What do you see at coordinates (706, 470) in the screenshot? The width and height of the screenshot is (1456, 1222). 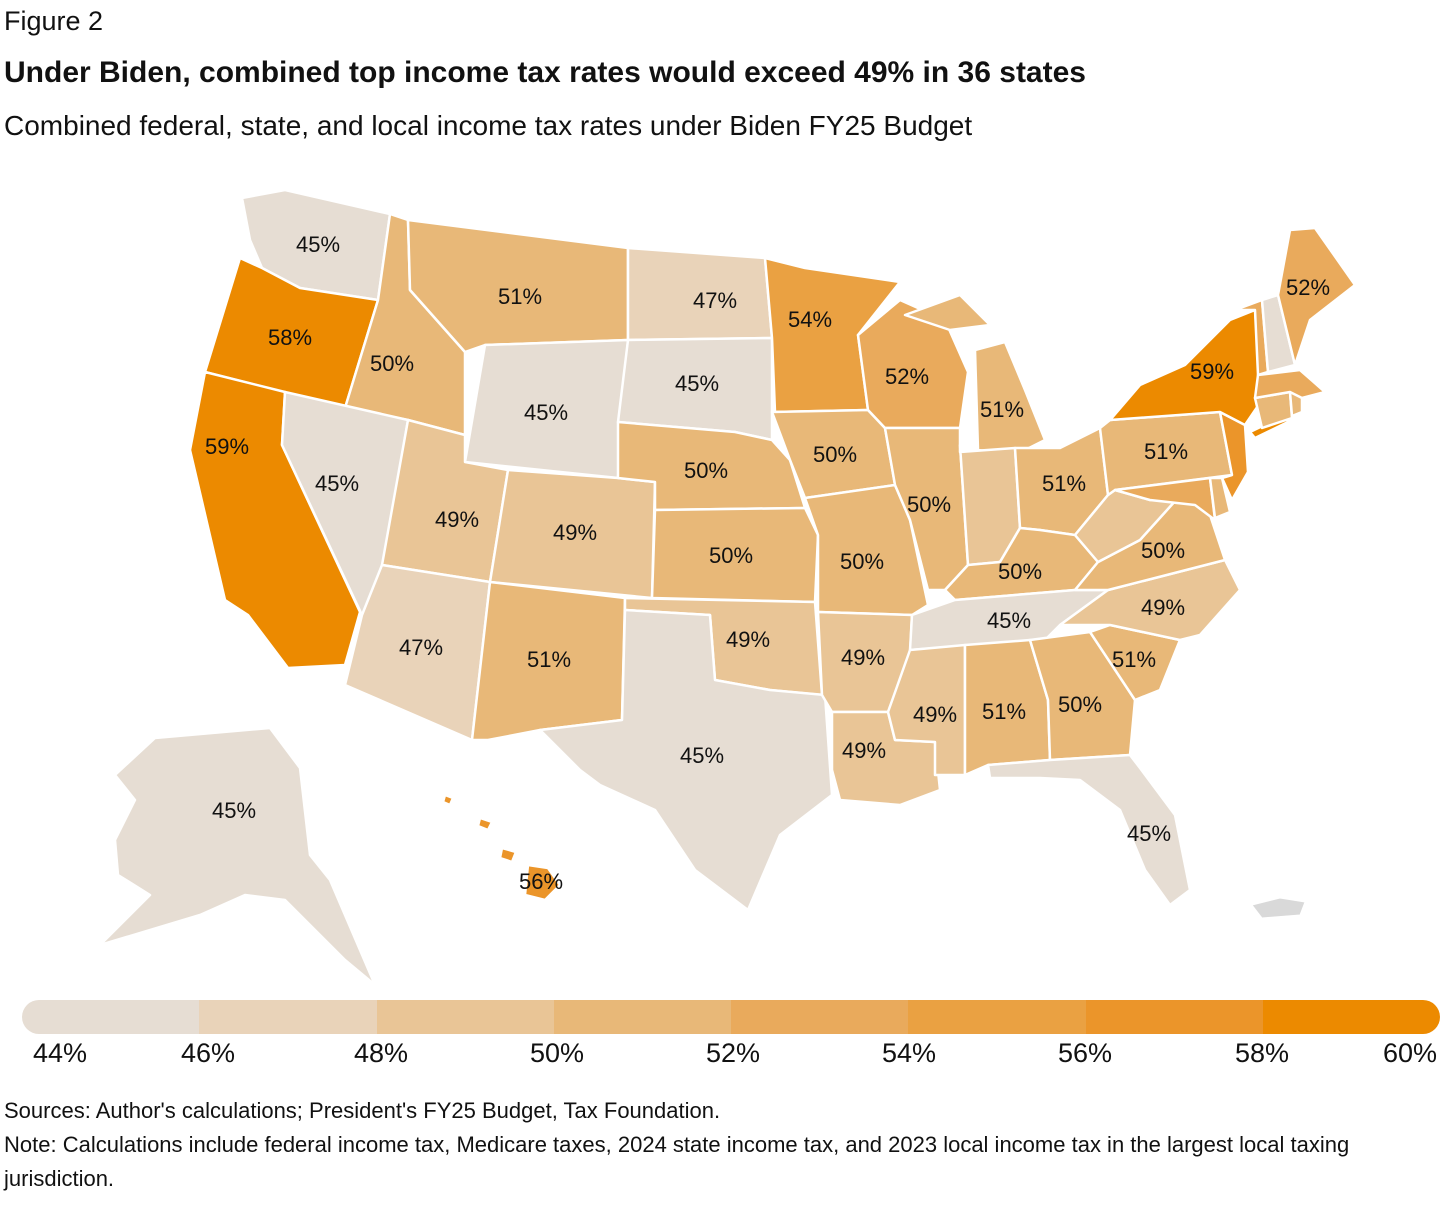 I see `label-ne: 50%` at bounding box center [706, 470].